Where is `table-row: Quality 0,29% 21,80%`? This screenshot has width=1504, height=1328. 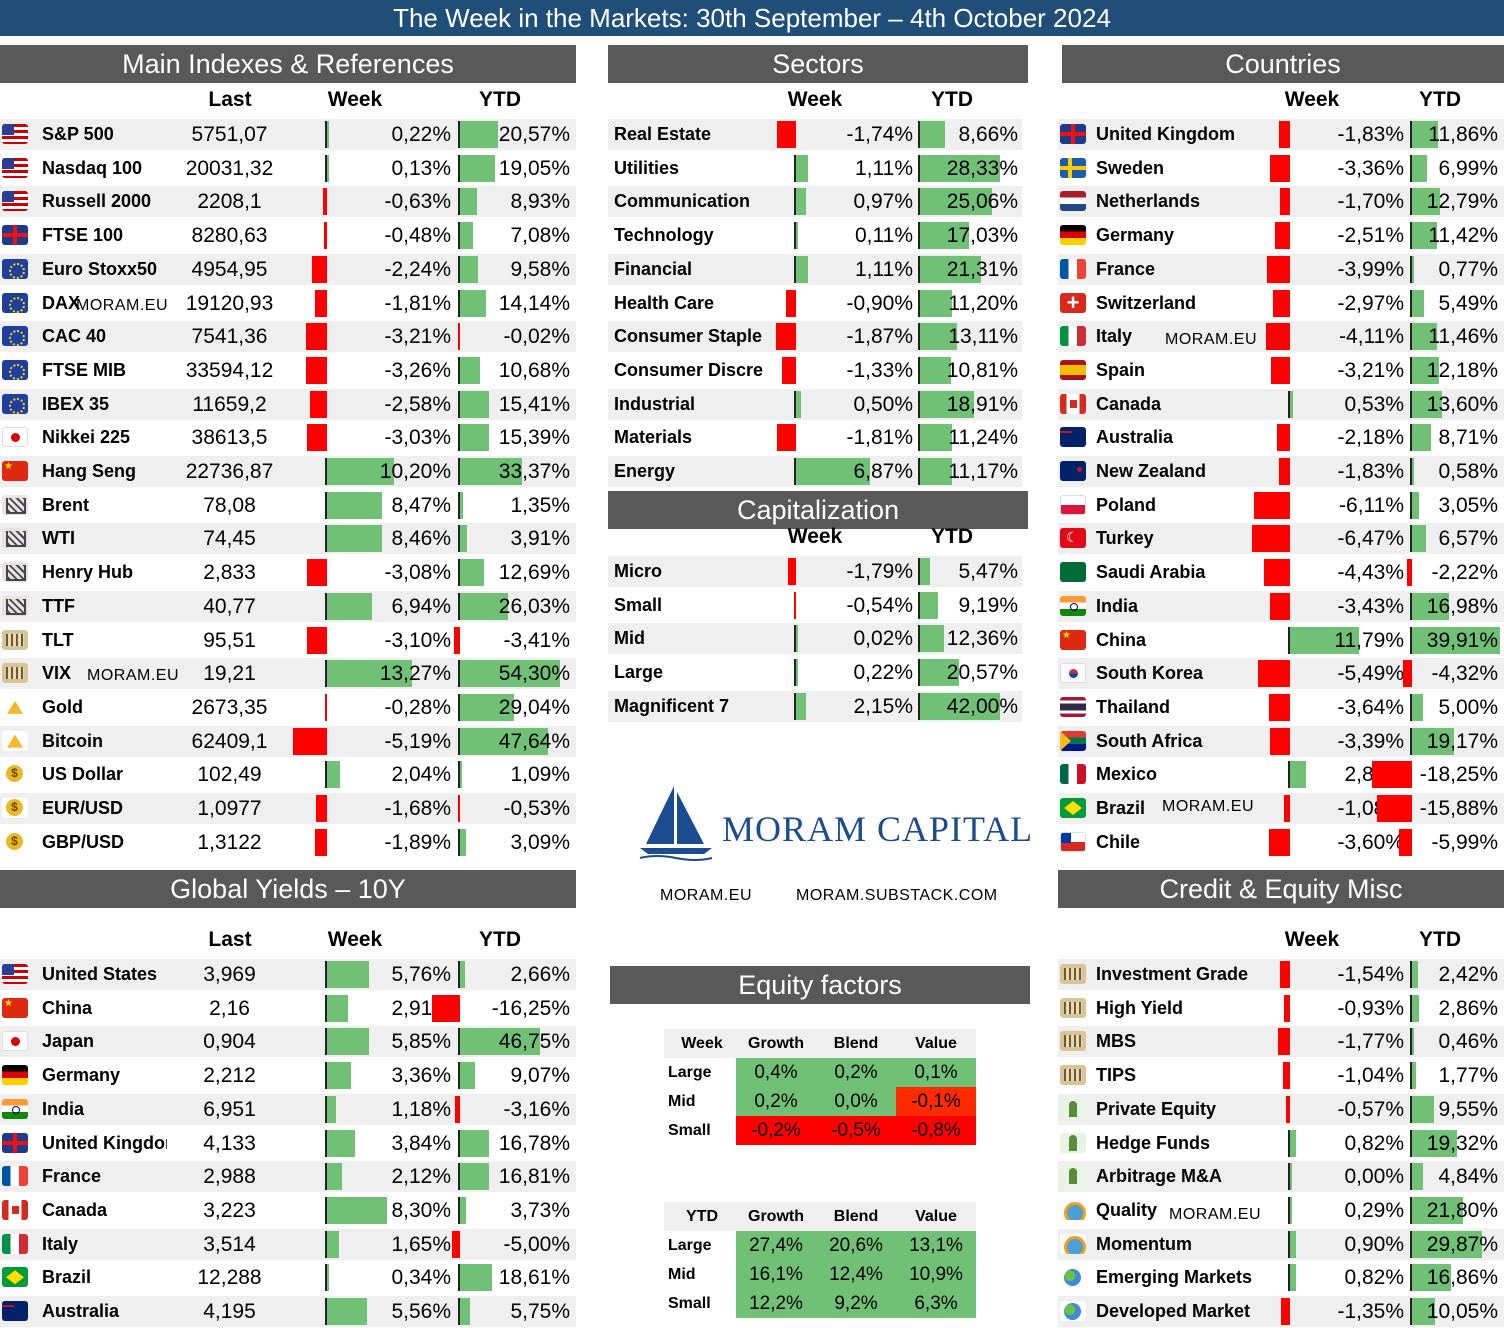
table-row: Quality 0,29% 21,80% is located at coordinates (1281, 1210).